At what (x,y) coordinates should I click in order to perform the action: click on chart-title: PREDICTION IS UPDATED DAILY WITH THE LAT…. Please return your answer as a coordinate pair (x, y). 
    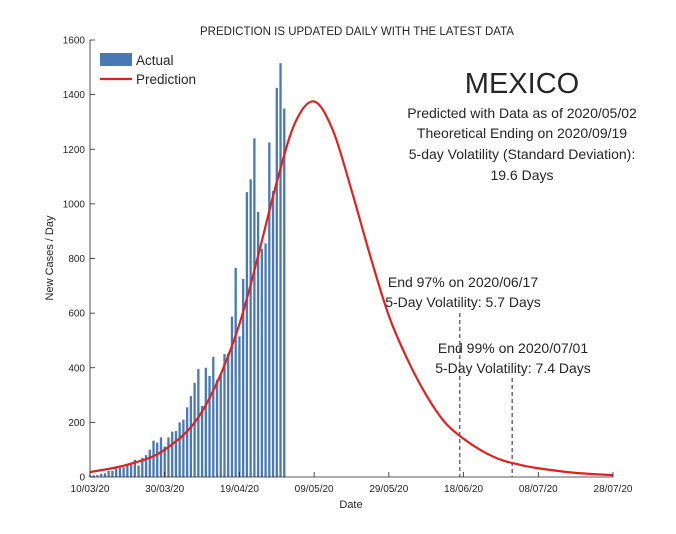
    Looking at the image, I should click on (357, 32).